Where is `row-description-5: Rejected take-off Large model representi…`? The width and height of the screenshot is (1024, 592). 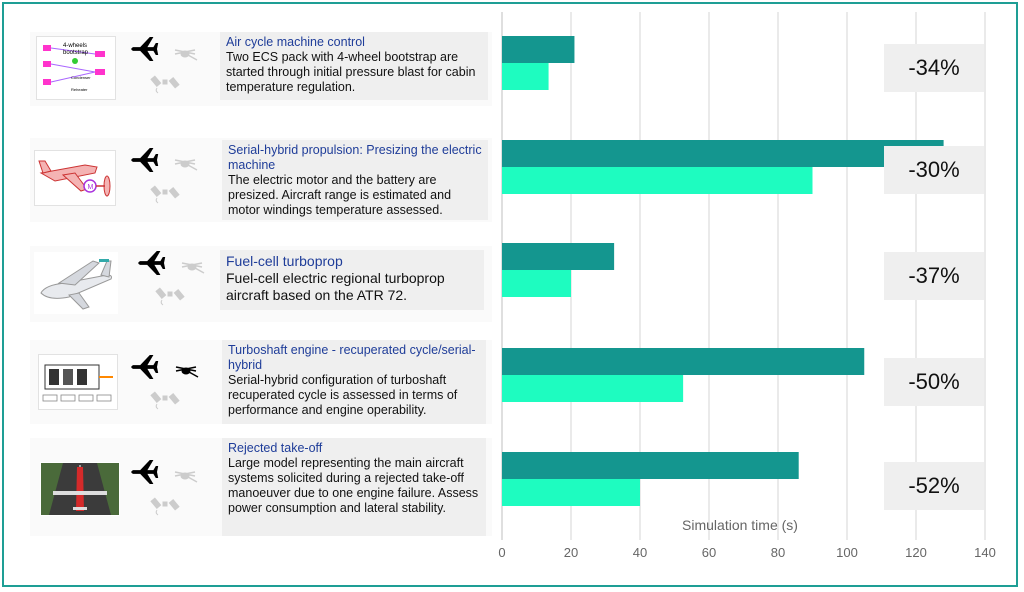
row-description-5: Rejected take-off Large model representi… is located at coordinates (354, 487).